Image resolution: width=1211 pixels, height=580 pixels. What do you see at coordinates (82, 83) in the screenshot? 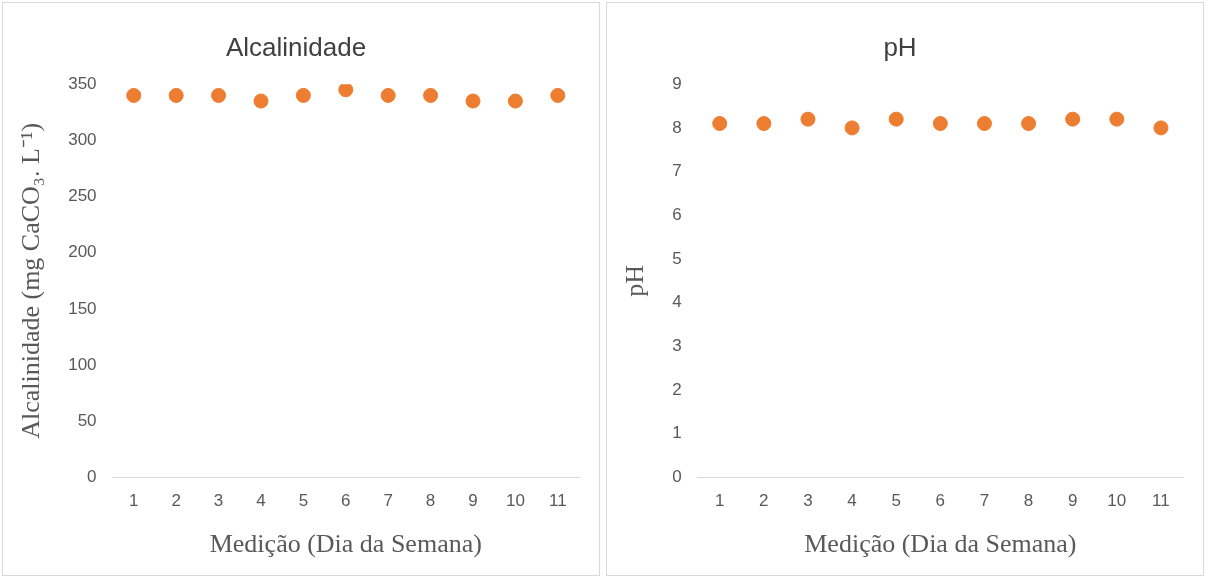
I see `y-tick-label: 350` at bounding box center [82, 83].